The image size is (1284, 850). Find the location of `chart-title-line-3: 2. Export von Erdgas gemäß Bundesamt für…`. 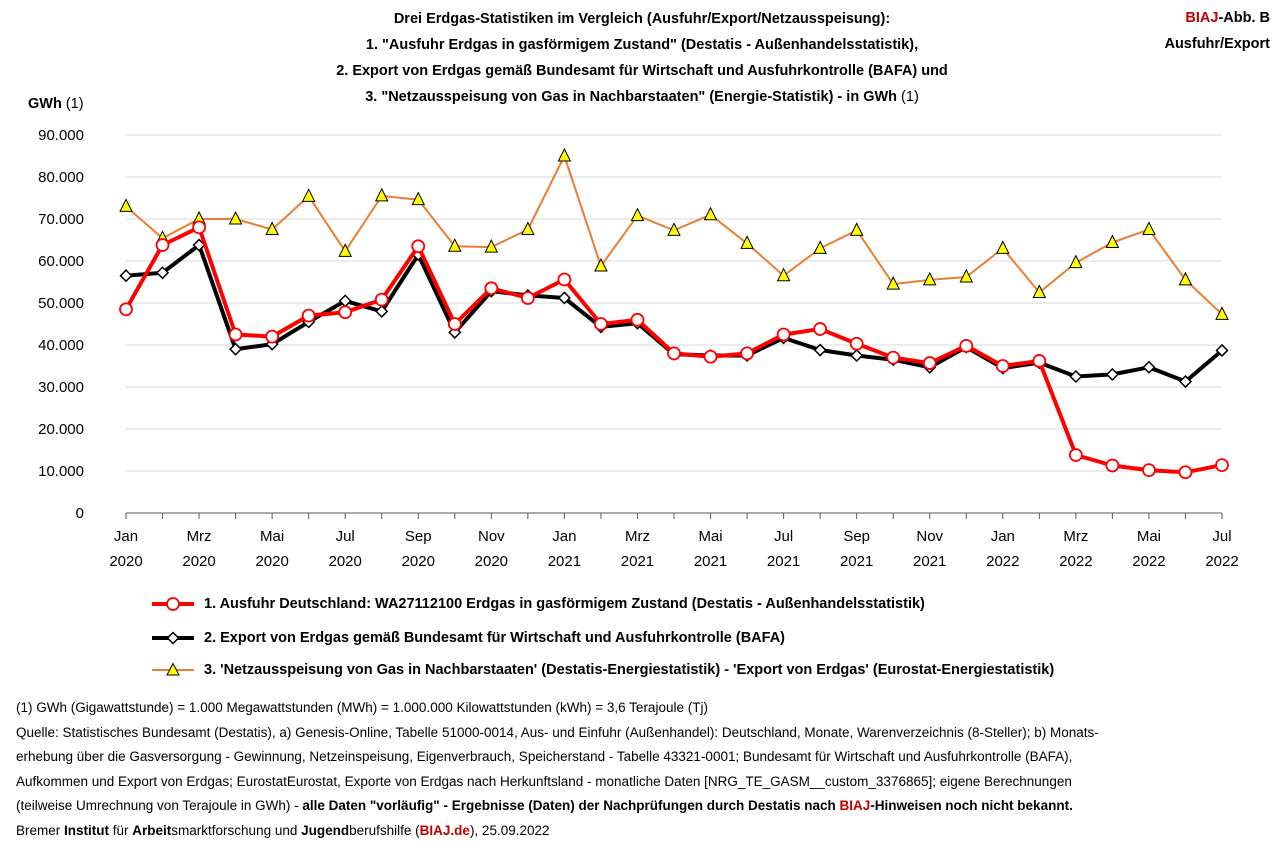

chart-title-line-3: 2. Export von Erdgas gemäß Bundesamt für… is located at coordinates (642, 71).